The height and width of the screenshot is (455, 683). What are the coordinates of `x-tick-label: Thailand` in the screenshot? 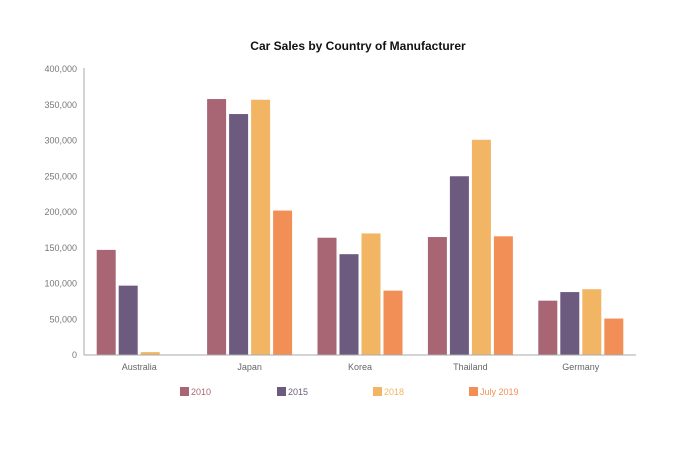 It's located at (470, 367).